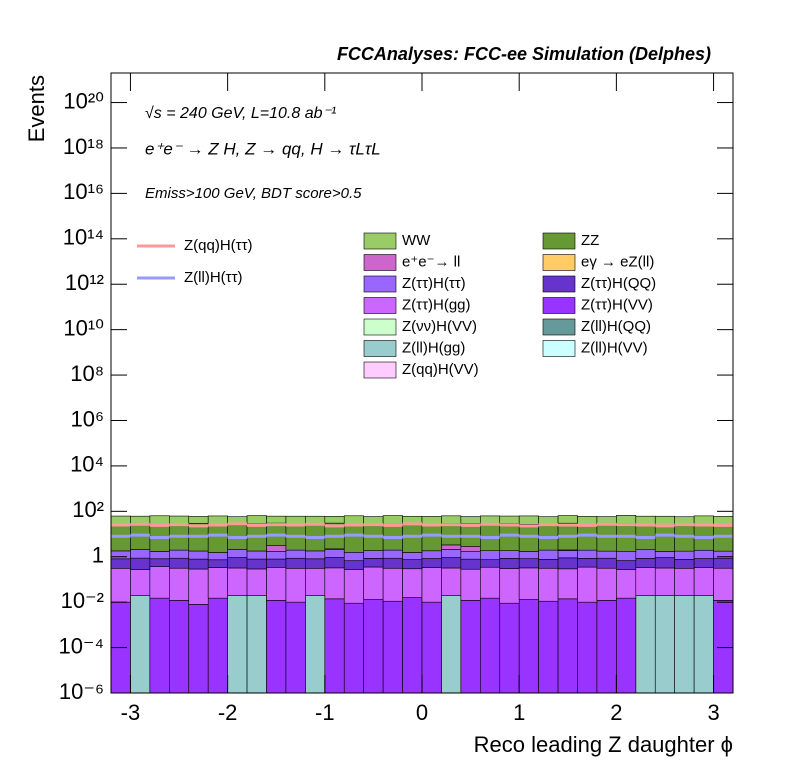 The width and height of the screenshot is (796, 772). What do you see at coordinates (240, 113) in the screenshot?
I see `annotation: √s = 240 GeV, L=10.8 ab⁻¹` at bounding box center [240, 113].